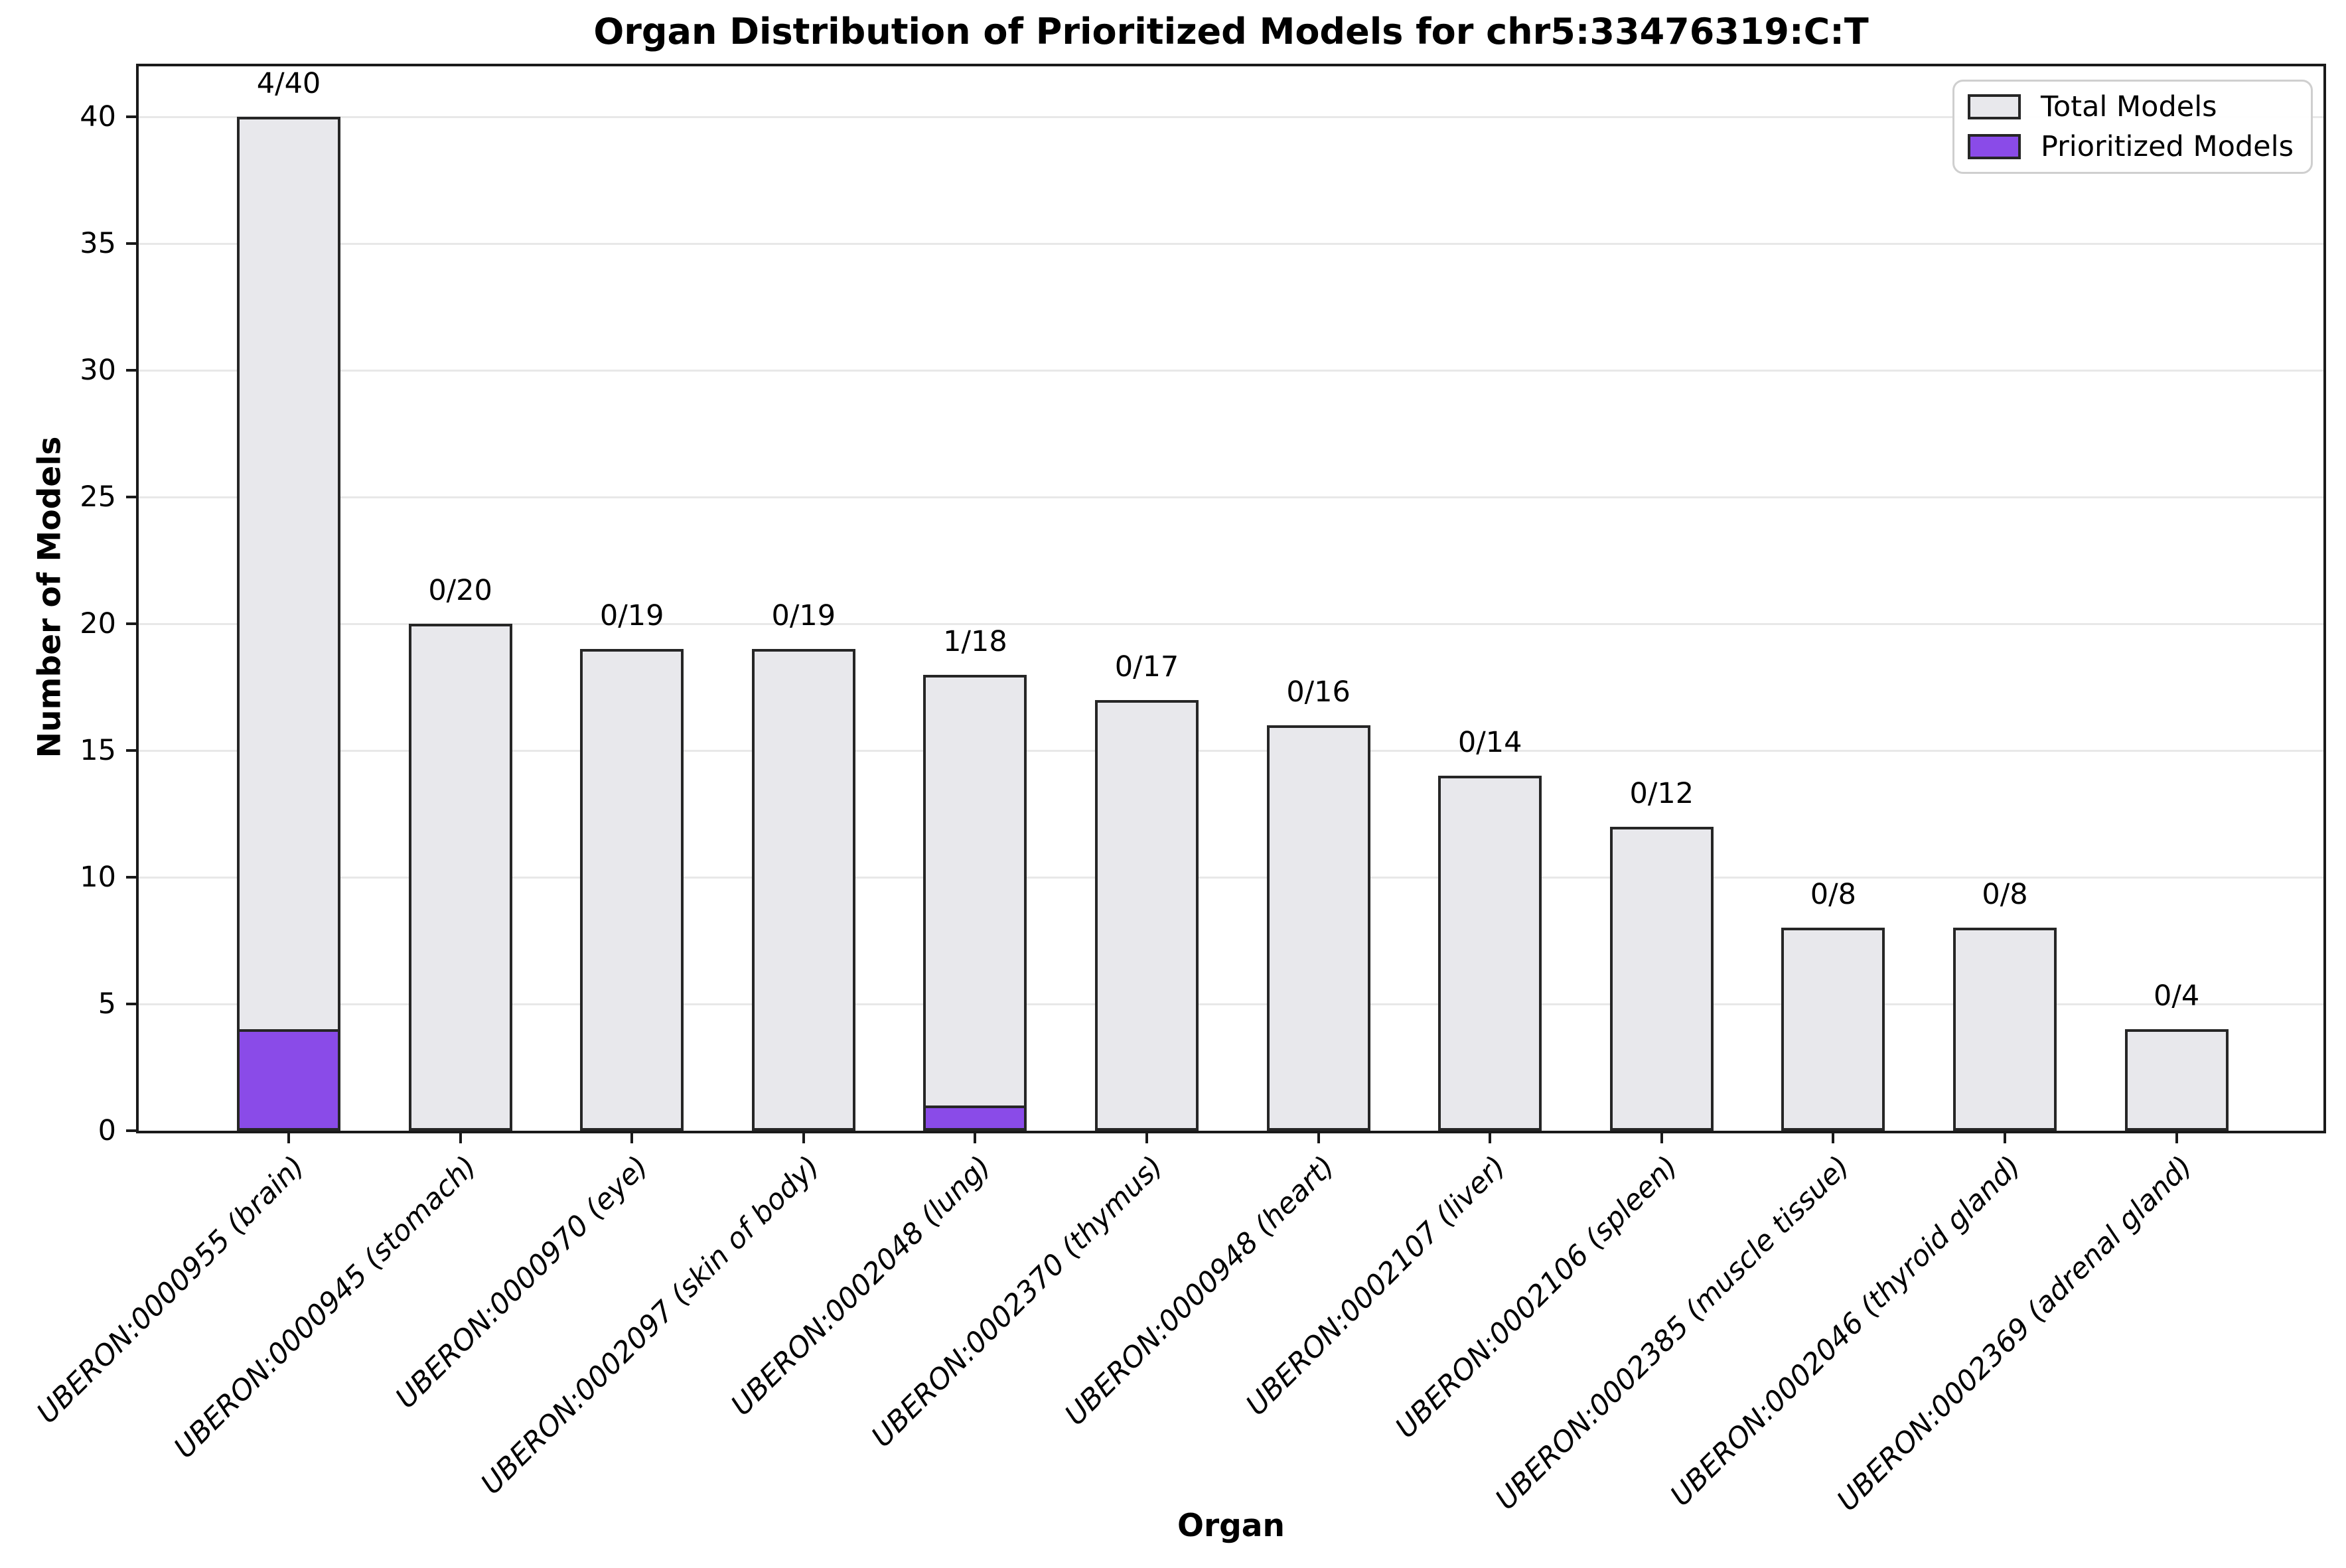 The image size is (2346, 1568). What do you see at coordinates (98, 371) in the screenshot?
I see `y-tick-label: 30` at bounding box center [98, 371].